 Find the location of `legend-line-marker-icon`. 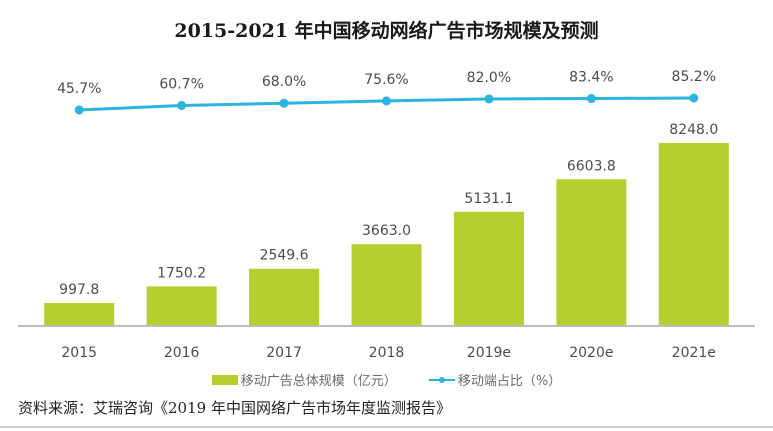

legend-line-marker-icon is located at coordinates (441, 380).